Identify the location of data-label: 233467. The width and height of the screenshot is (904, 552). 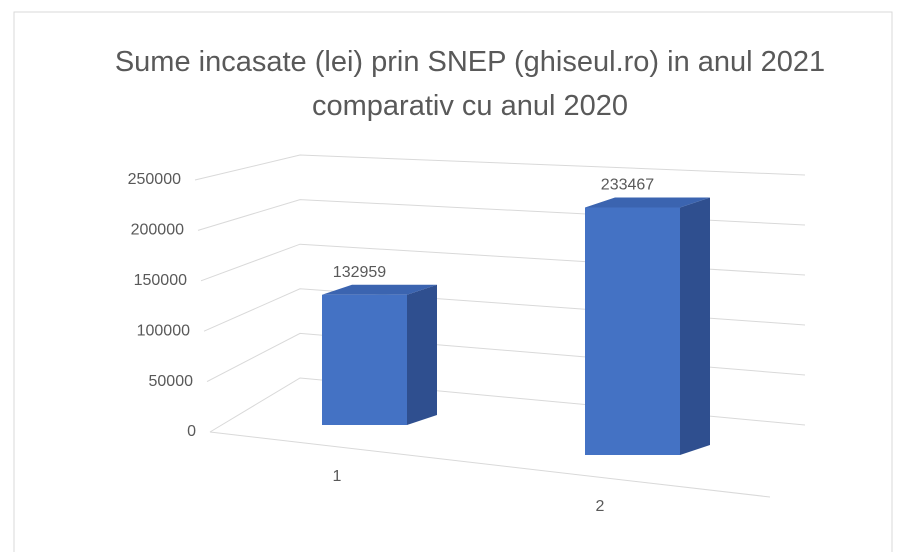
(627, 185).